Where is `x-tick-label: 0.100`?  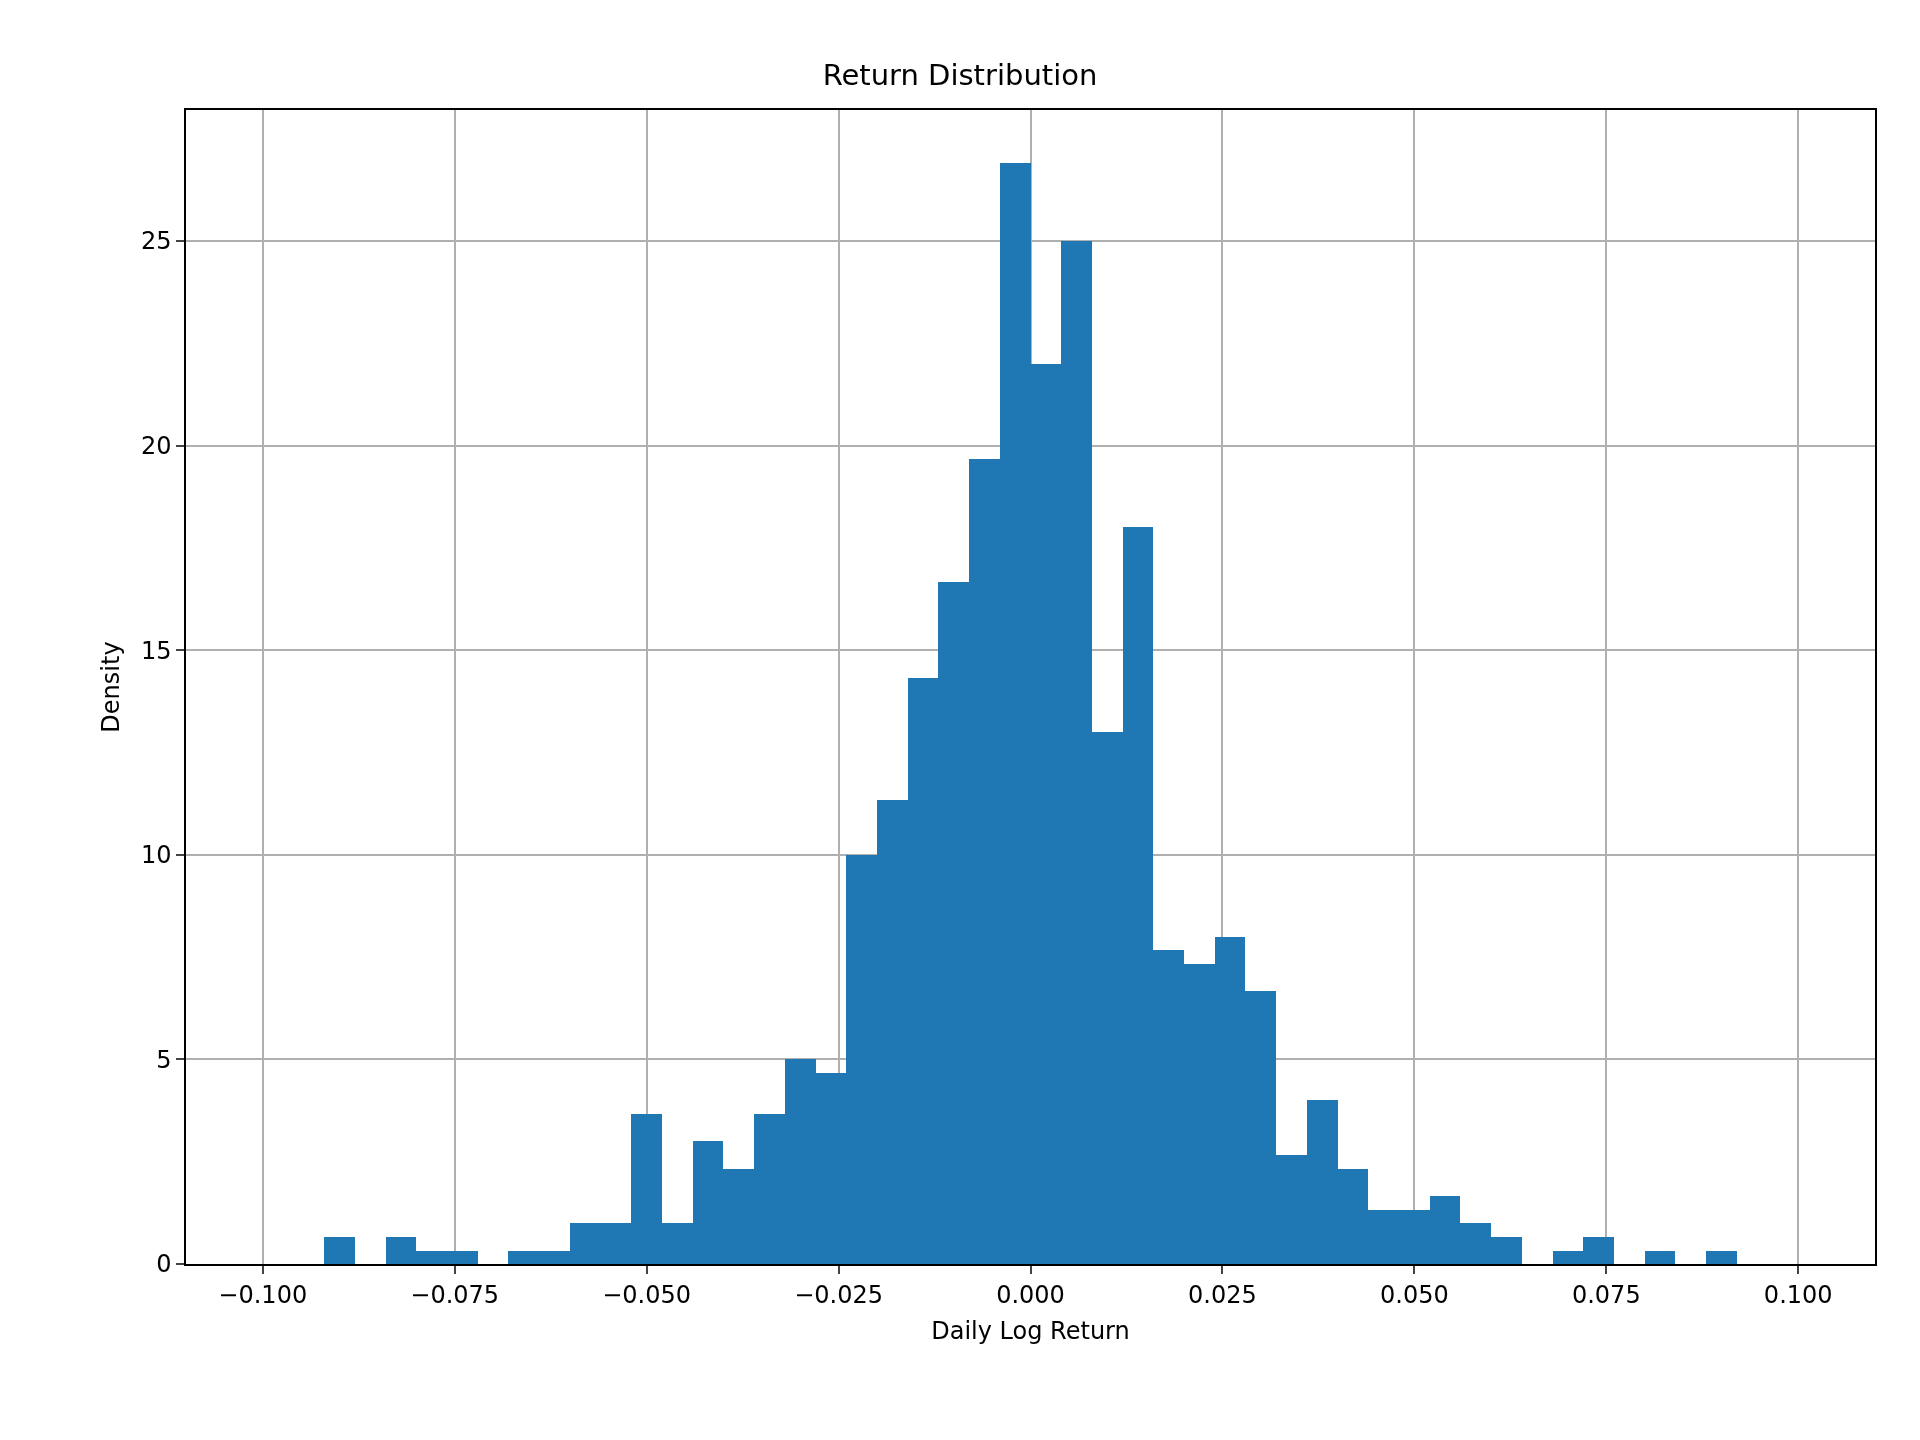
x-tick-label: 0.100 is located at coordinates (1798, 1294).